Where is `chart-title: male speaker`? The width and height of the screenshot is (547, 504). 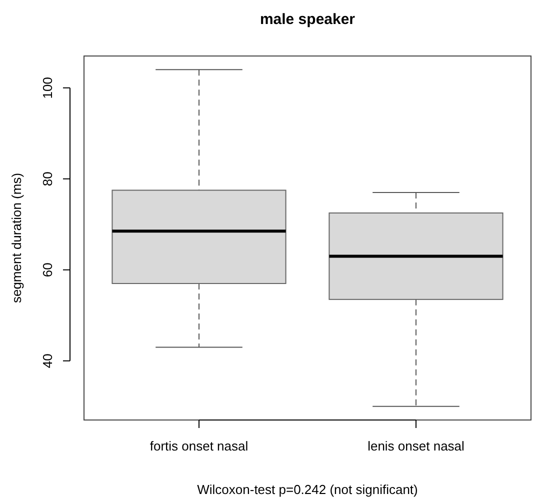 chart-title: male speaker is located at coordinates (308, 19).